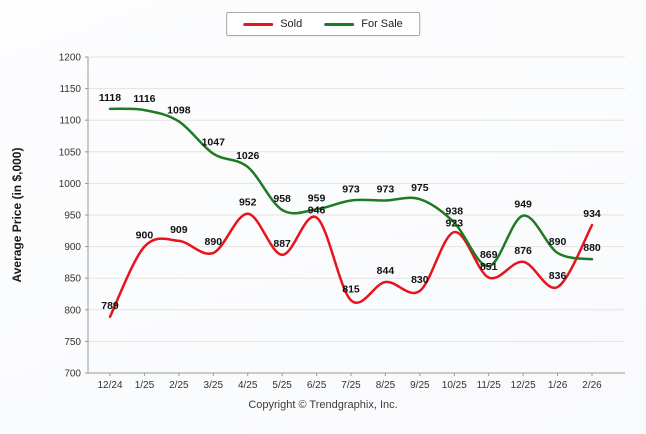 This screenshot has width=646, height=434. Describe the element at coordinates (558, 276) in the screenshot. I see `data-label-sold: 836` at that location.